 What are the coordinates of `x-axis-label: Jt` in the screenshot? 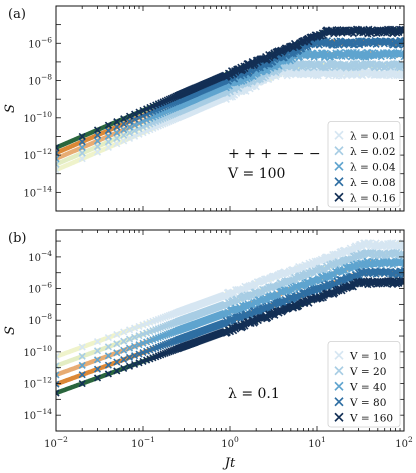 It's located at (229, 463).